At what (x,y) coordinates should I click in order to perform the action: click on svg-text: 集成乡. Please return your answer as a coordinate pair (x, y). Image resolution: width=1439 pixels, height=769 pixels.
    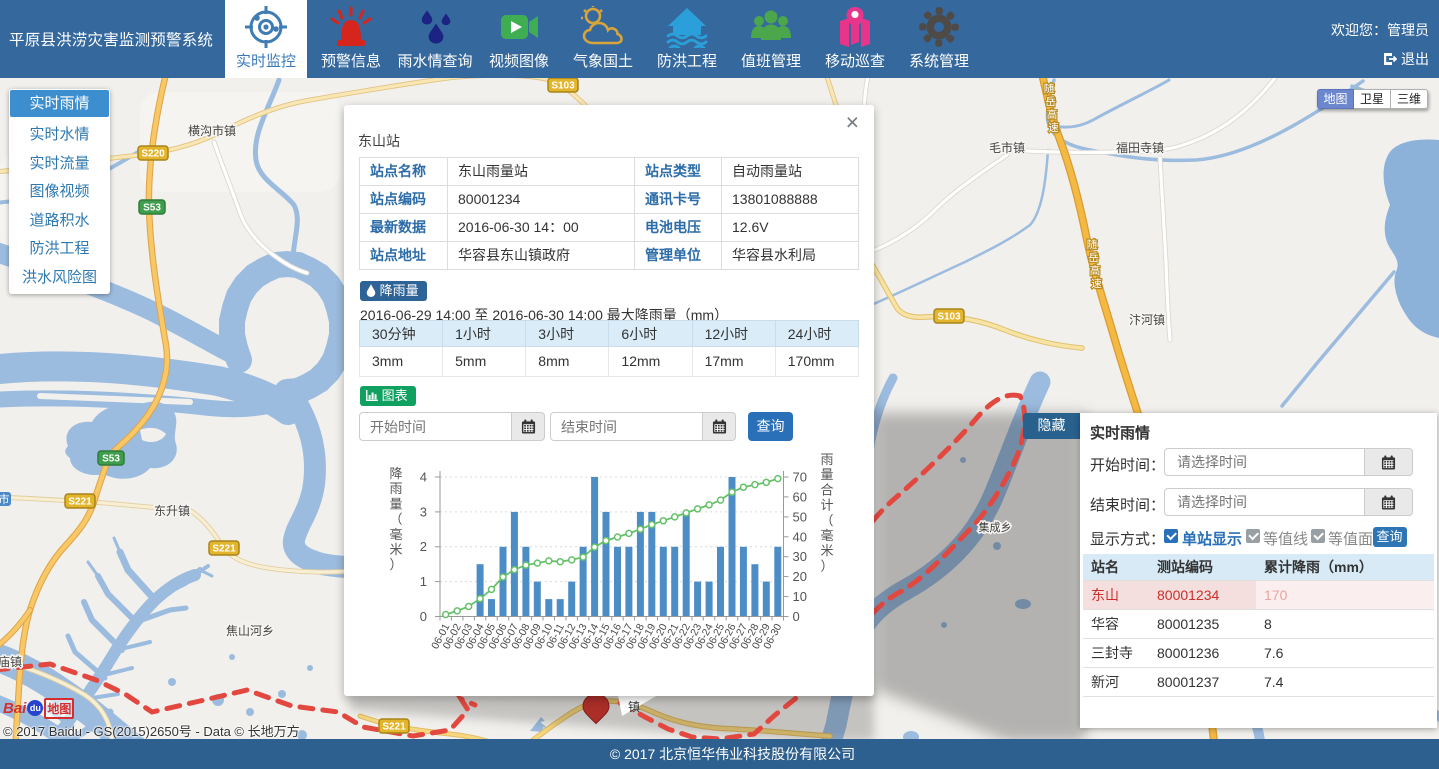
    Looking at the image, I should click on (995, 527).